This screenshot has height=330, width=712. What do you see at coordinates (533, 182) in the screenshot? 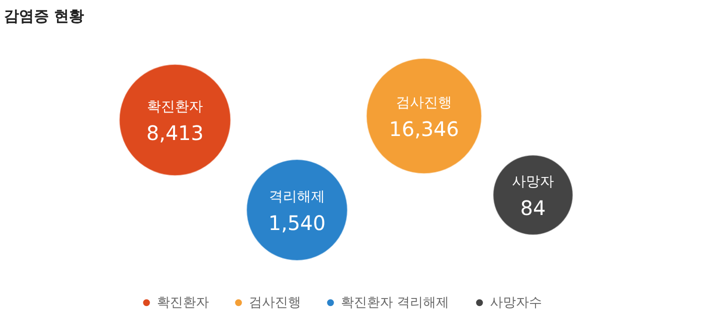
I see `category-label: 사망자` at bounding box center [533, 182].